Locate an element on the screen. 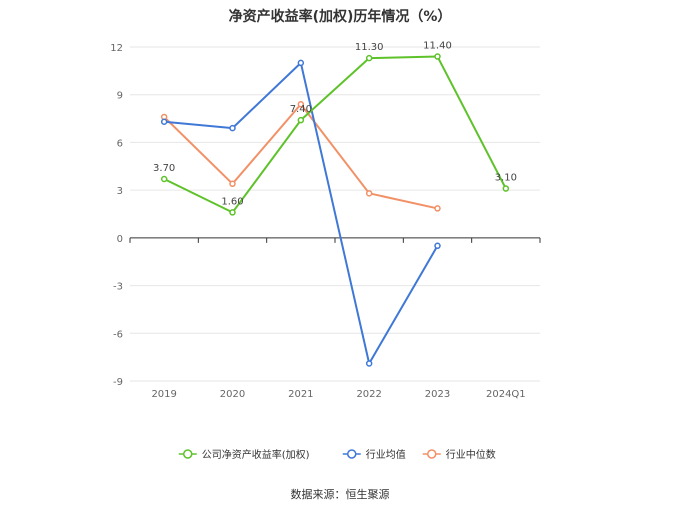 The image size is (680, 509). legend-label: 行业中位数 is located at coordinates (471, 454).